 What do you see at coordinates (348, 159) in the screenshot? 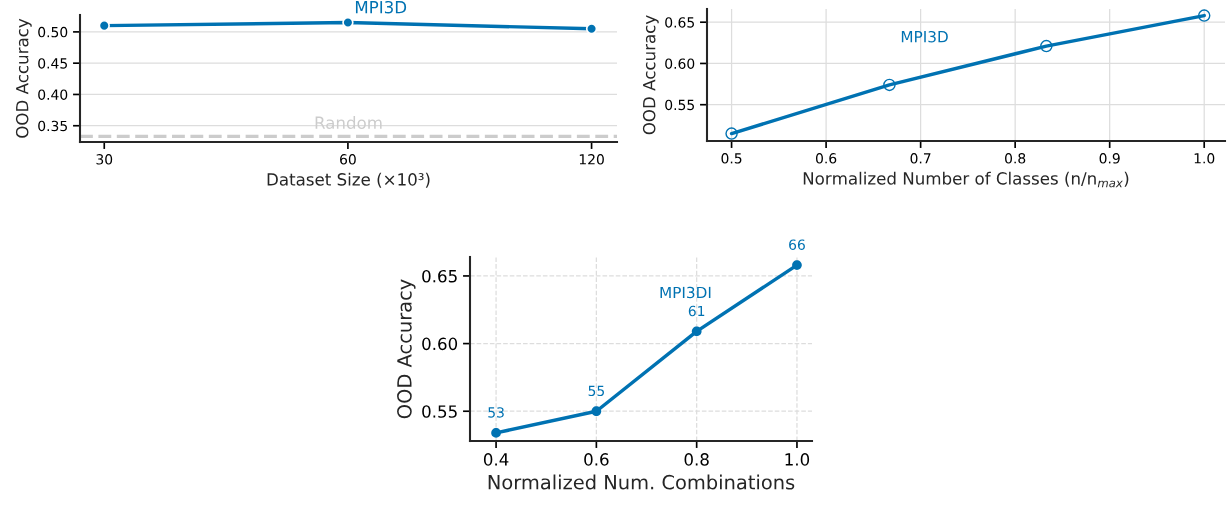
I see `x-tick-label: 60` at bounding box center [348, 159].